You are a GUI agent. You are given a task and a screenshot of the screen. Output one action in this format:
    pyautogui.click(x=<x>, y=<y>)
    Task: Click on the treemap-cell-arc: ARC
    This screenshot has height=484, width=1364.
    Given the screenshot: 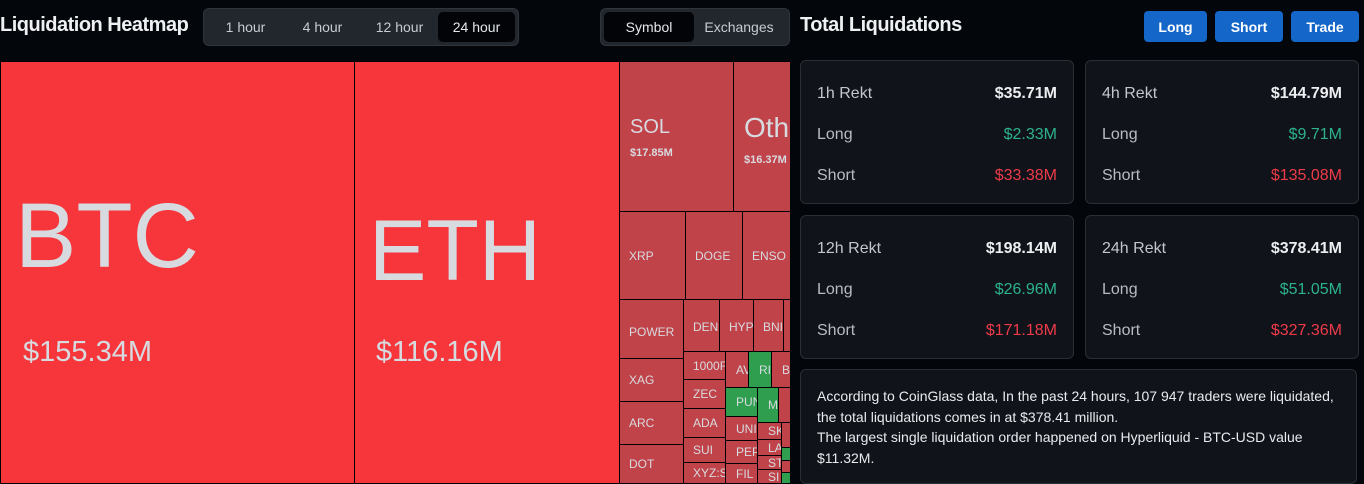 What is the action you would take?
    pyautogui.click(x=651, y=423)
    